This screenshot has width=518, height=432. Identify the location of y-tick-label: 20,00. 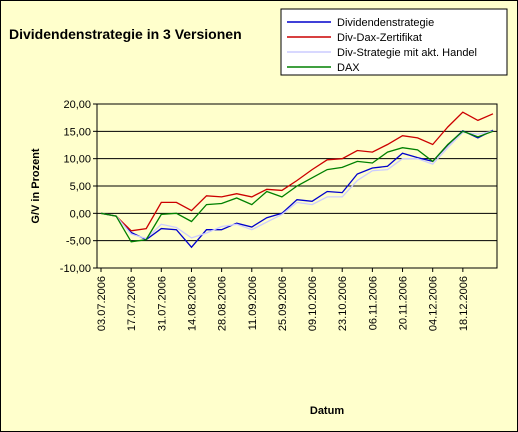
(77, 105).